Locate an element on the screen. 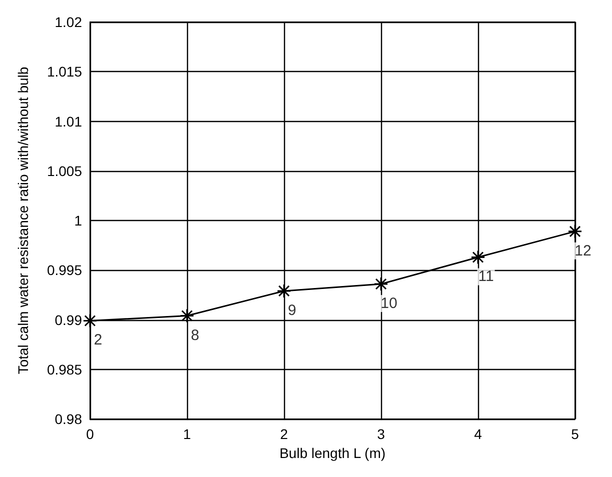  annotation: 8 is located at coordinates (195, 335).